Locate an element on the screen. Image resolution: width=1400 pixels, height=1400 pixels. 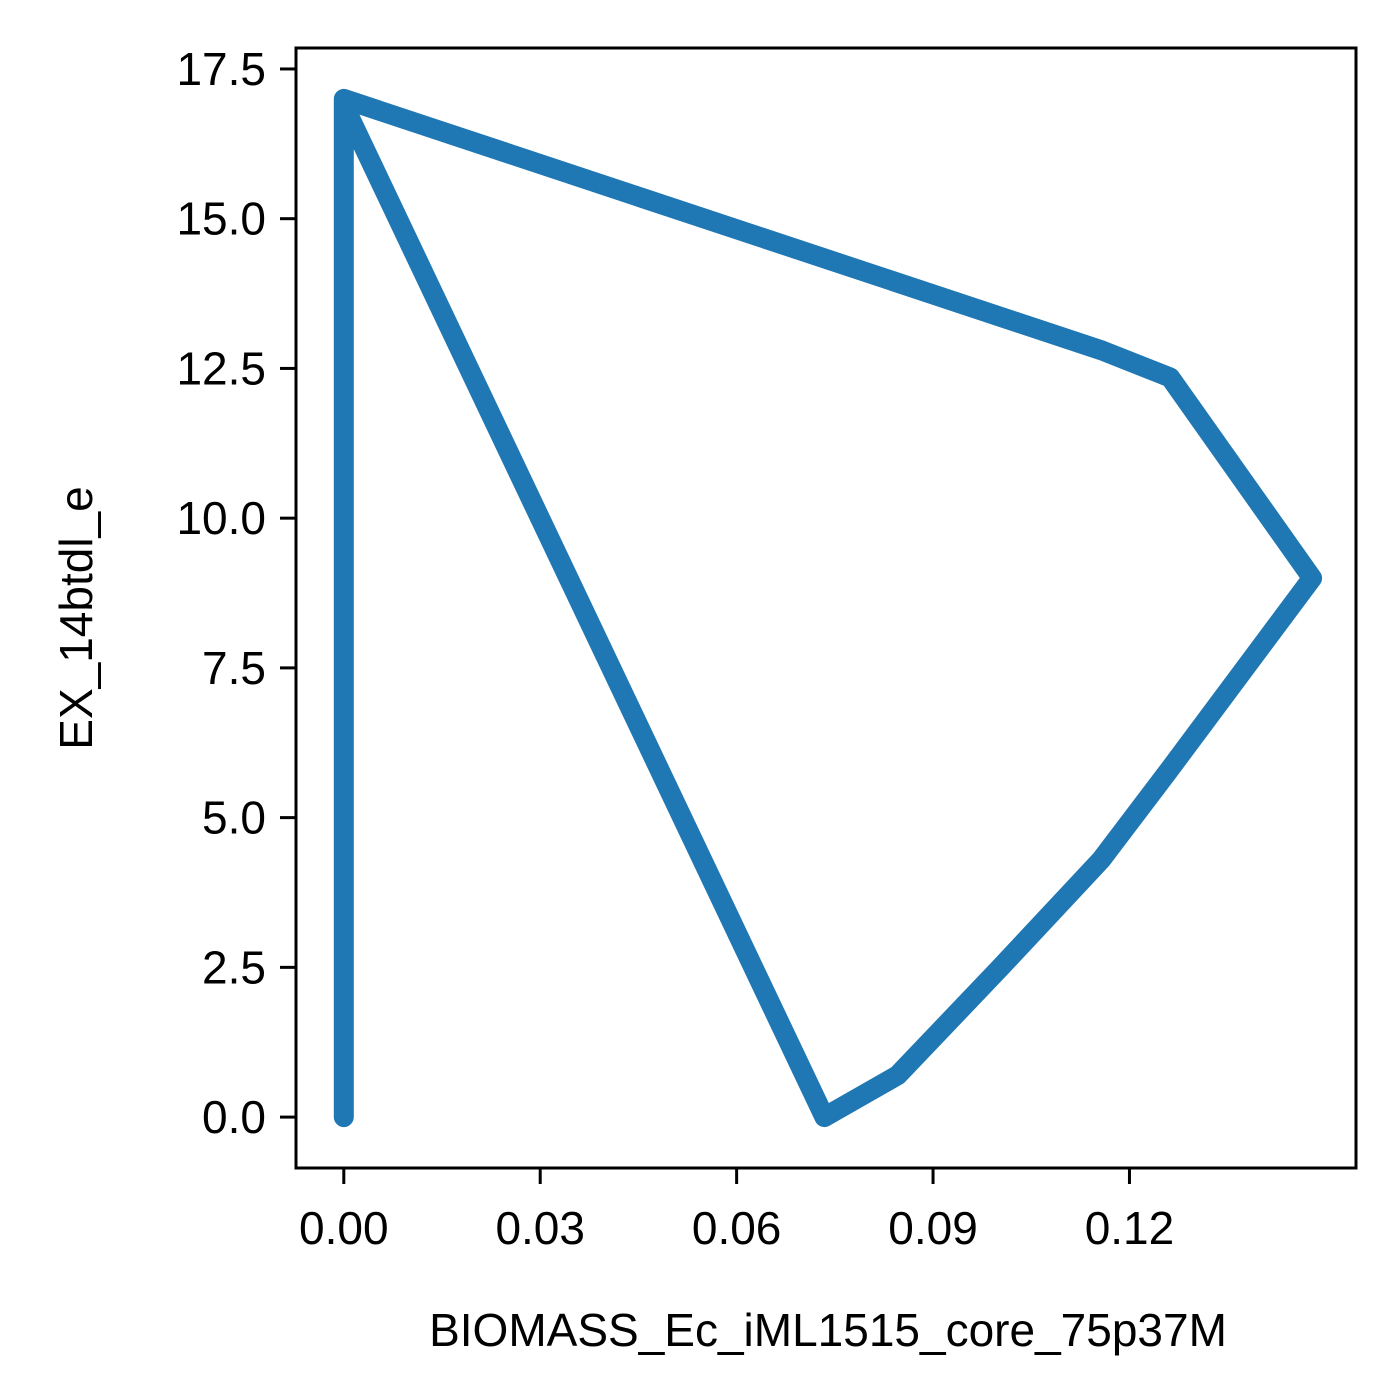
y-tick-label: 2.5 is located at coordinates (234, 967).